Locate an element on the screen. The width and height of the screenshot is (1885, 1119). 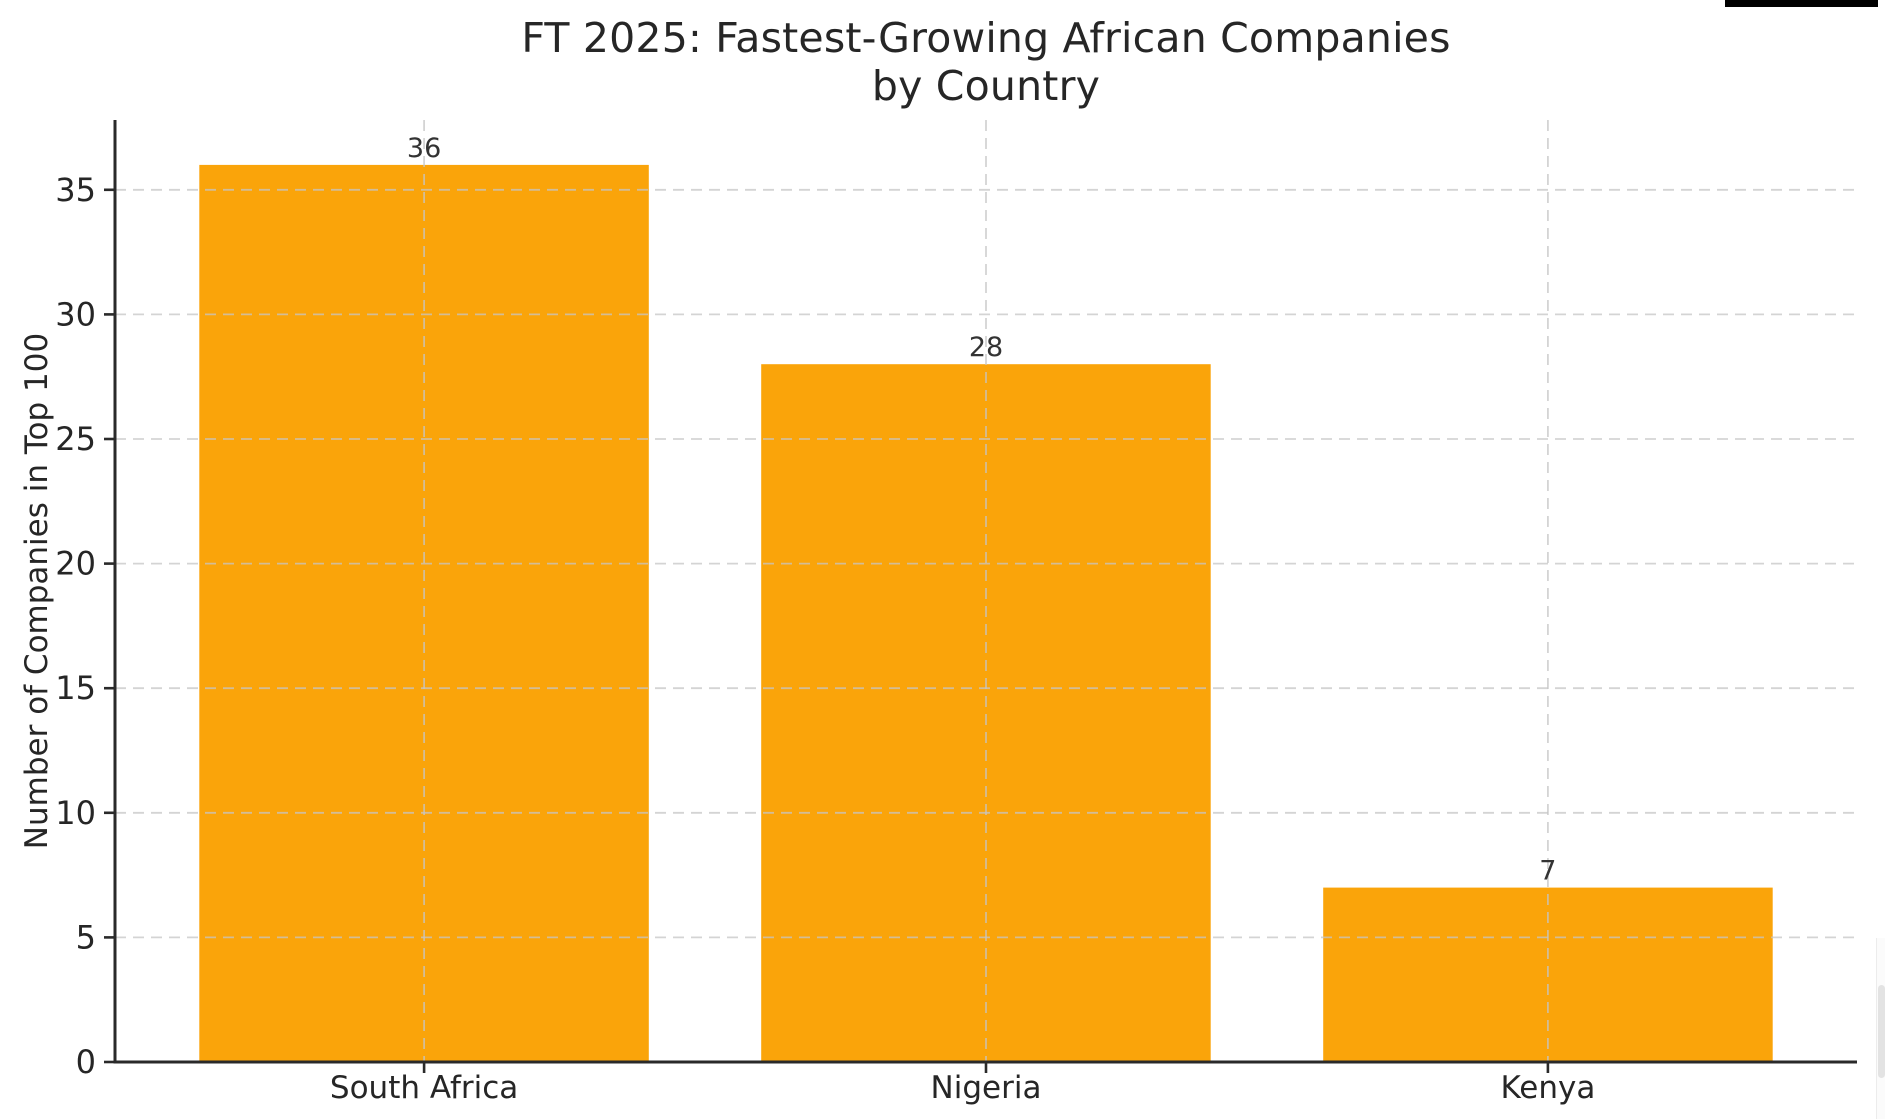
y-tick-label: 35 is located at coordinates (75, 190).